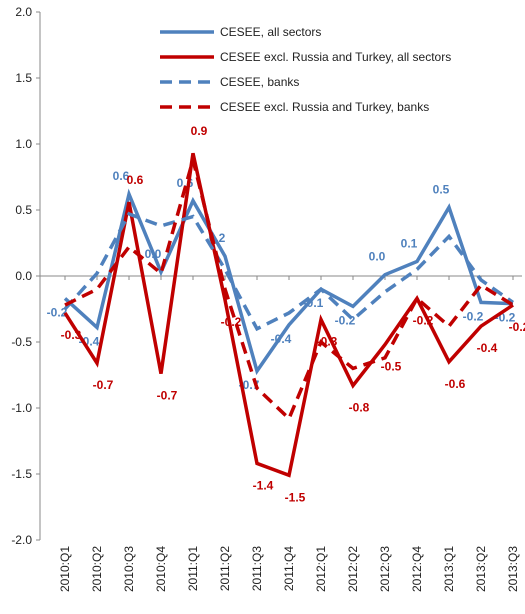 This screenshot has height=614, width=525. I want to click on y-tick-label: 0.5, so click(23, 210).